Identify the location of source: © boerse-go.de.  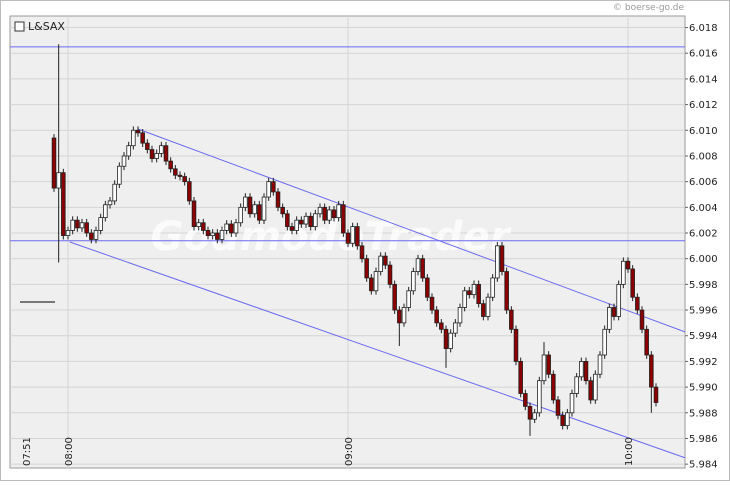
(648, 8).